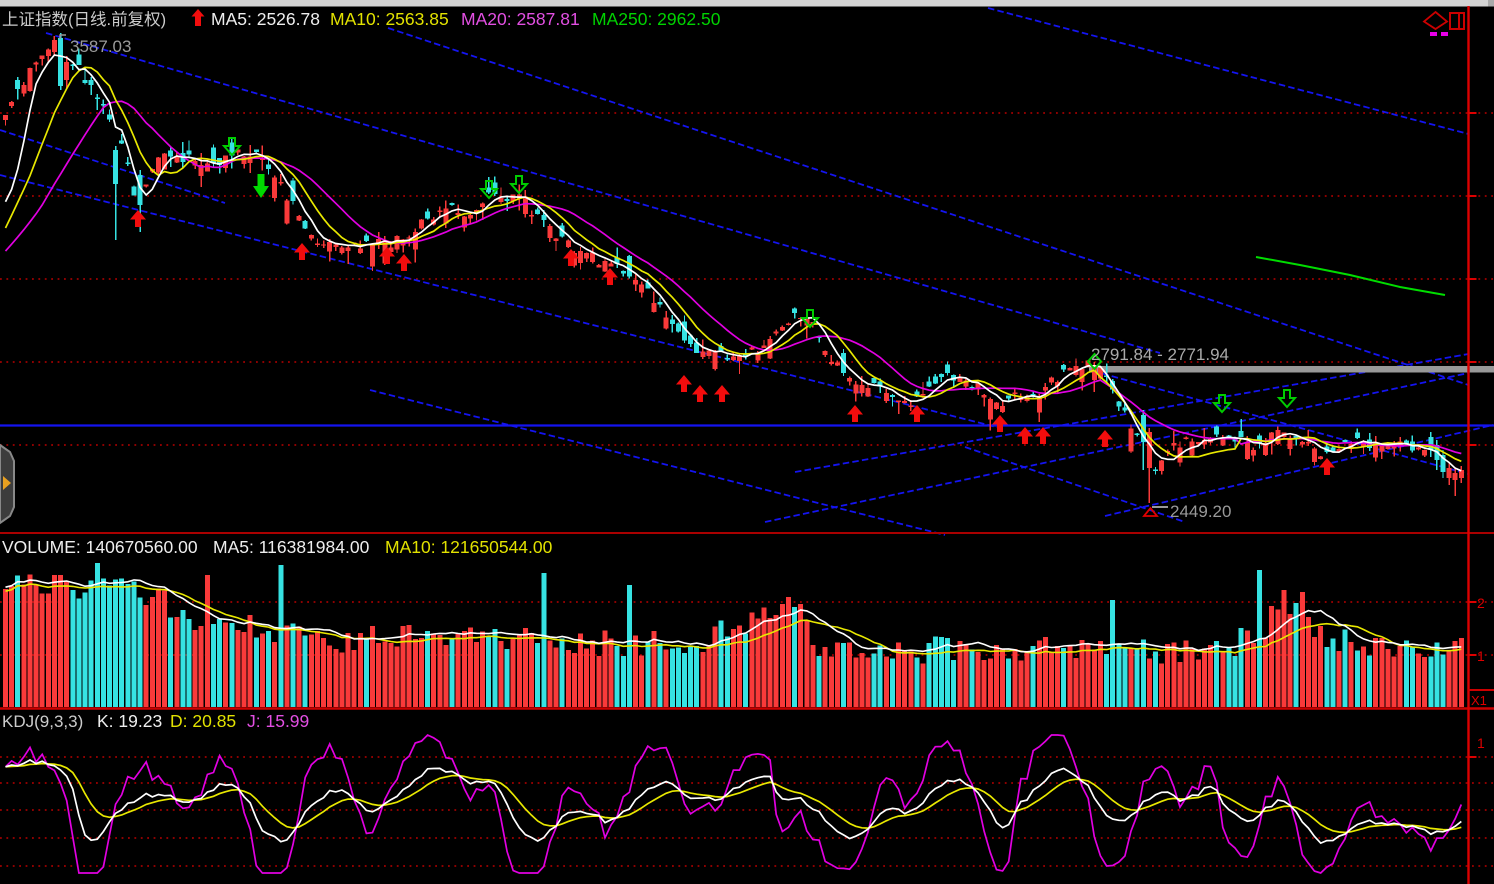 Image resolution: width=1494 pixels, height=884 pixels. Describe the element at coordinates (291, 547) in the screenshot. I see `svg-text: MA5: 116381984.00` at that location.